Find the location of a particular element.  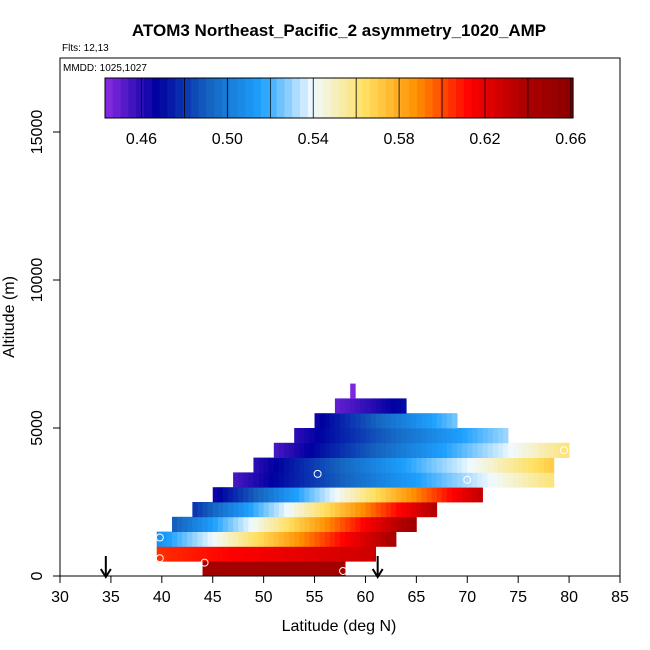

colorbar: 0.46 0.50 0.54 0.58 0.62 0.66 is located at coordinates (345, 112).